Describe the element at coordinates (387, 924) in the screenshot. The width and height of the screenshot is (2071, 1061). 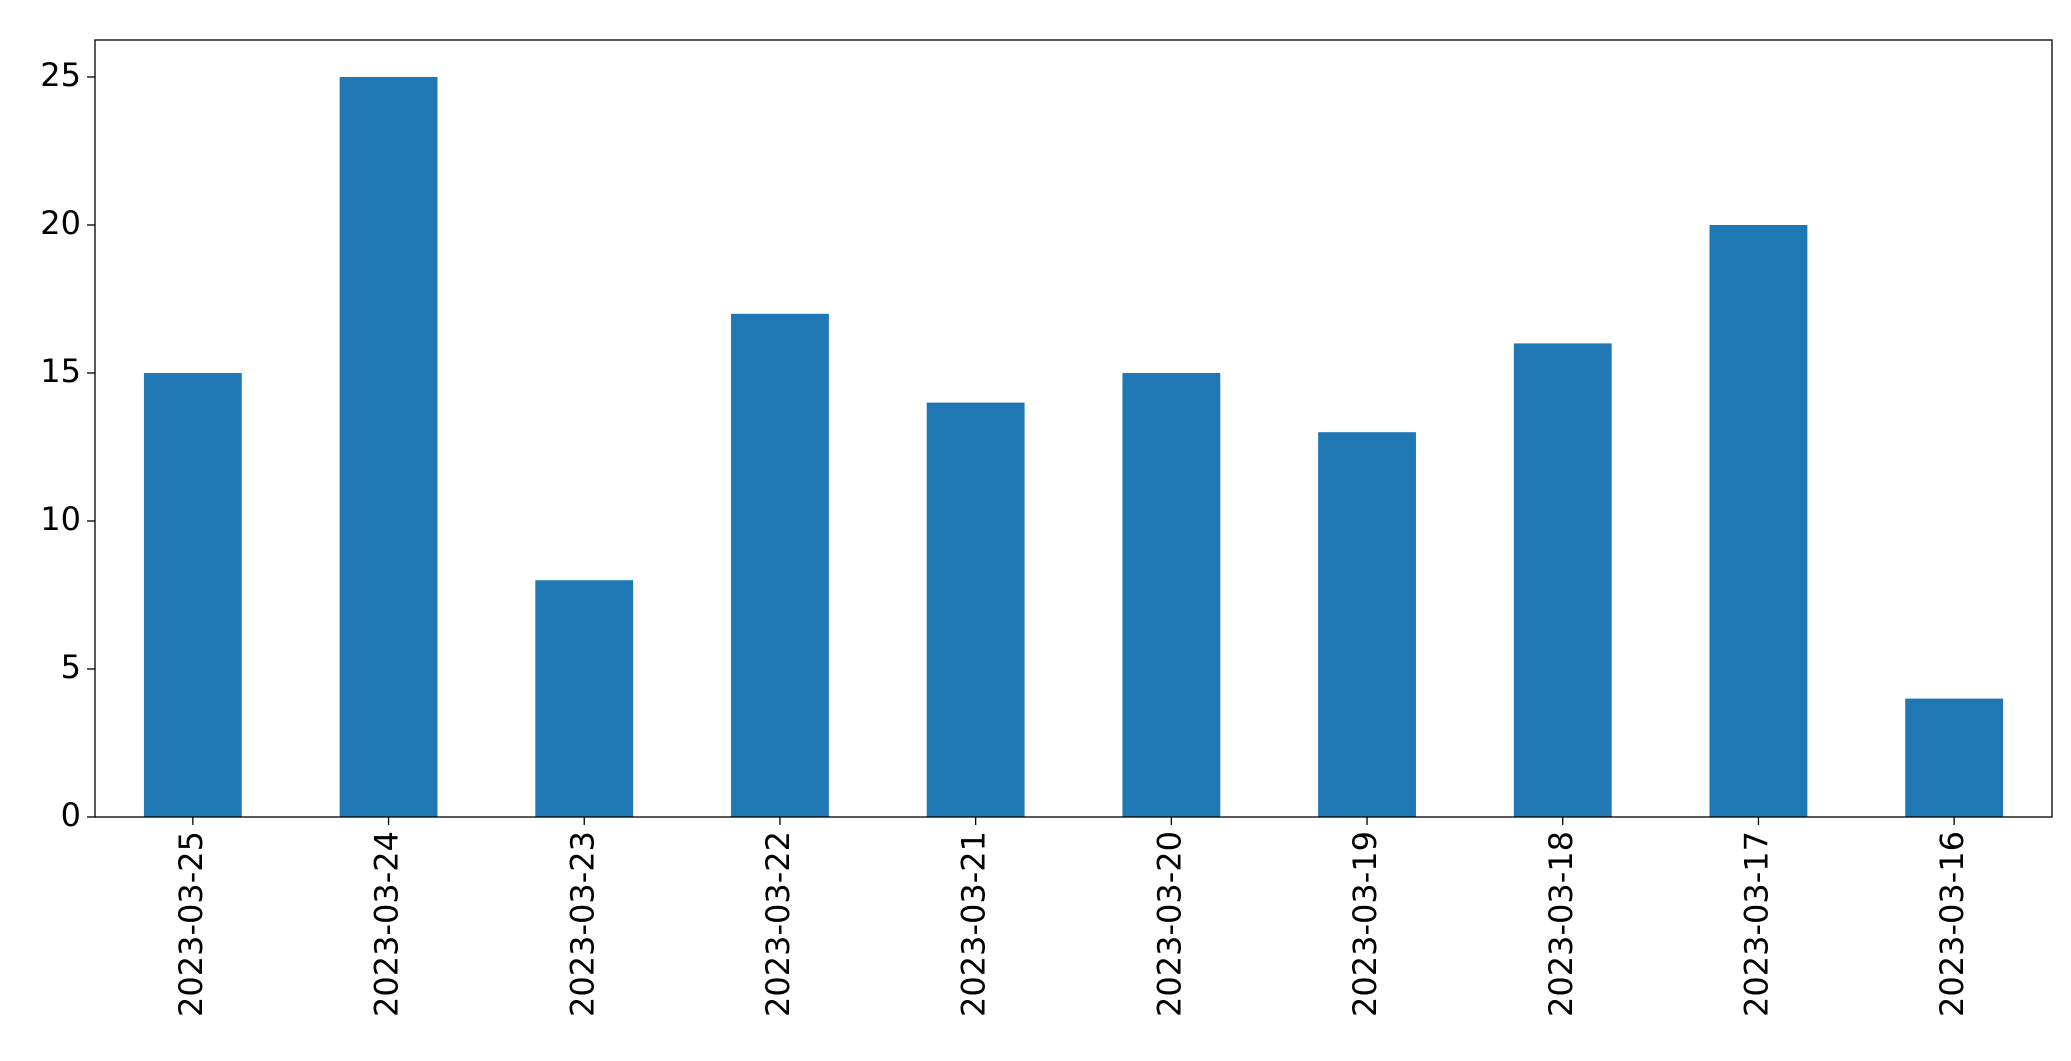
I see `x-tick-label: 2023-03-24` at that location.